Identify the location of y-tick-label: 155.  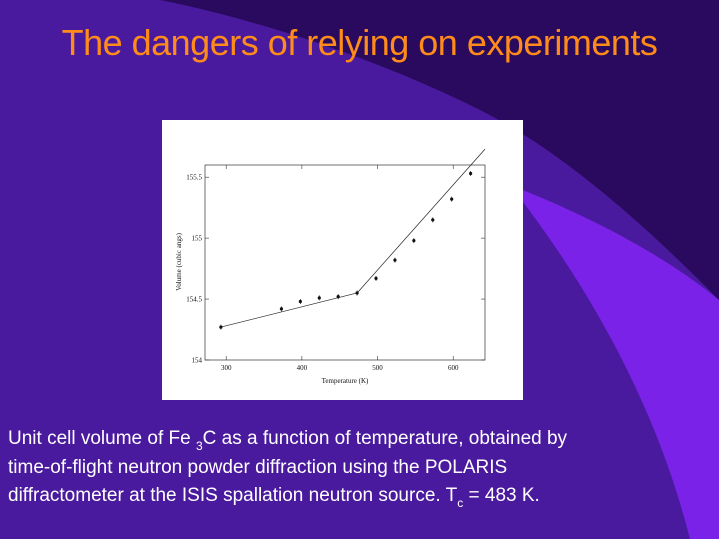
(197, 239).